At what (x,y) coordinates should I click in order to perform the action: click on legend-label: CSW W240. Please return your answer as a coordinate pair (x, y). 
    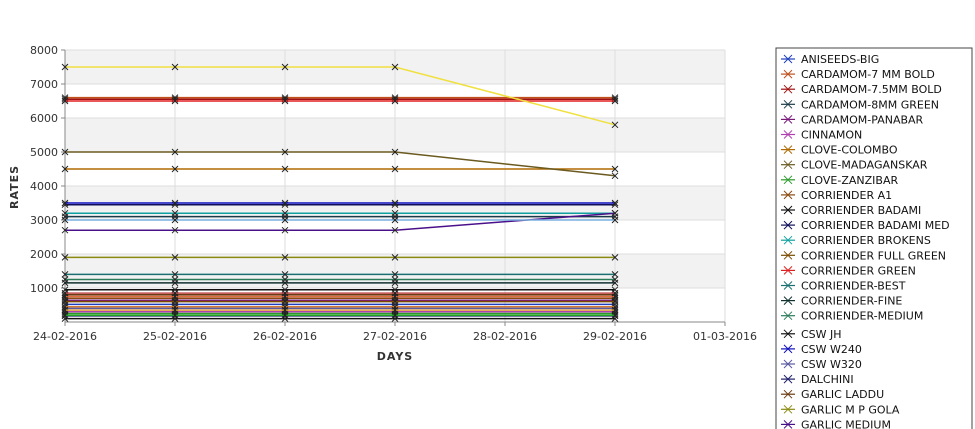
    Looking at the image, I should click on (831, 349).